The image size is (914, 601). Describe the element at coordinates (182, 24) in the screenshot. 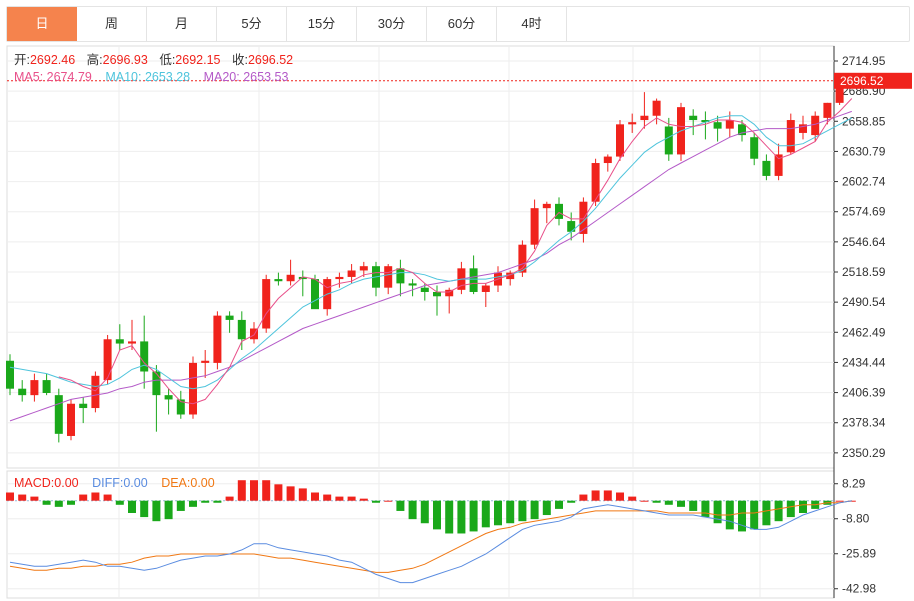

I see `tab-month: 月` at that location.